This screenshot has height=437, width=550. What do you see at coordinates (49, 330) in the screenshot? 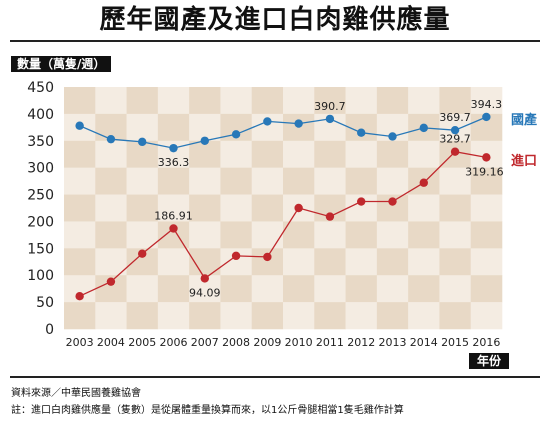
I see `y-tick-label: 0` at bounding box center [49, 330].